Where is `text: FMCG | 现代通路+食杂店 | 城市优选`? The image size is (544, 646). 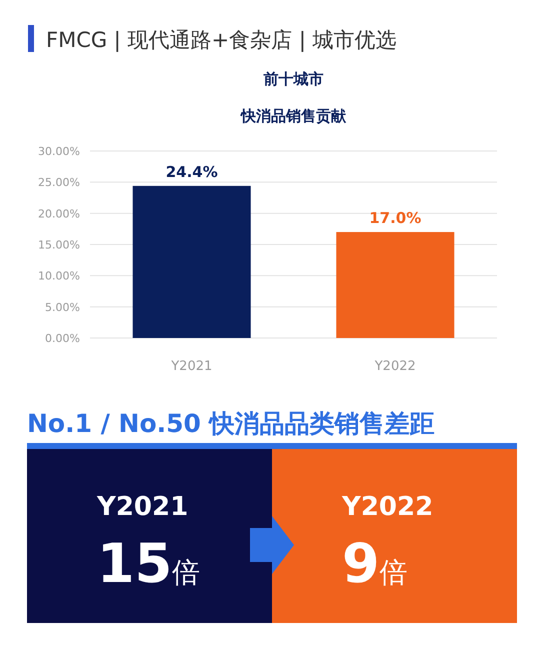 text: FMCG | 现代通路+食杂店 | 城市优选 is located at coordinates (221, 40).